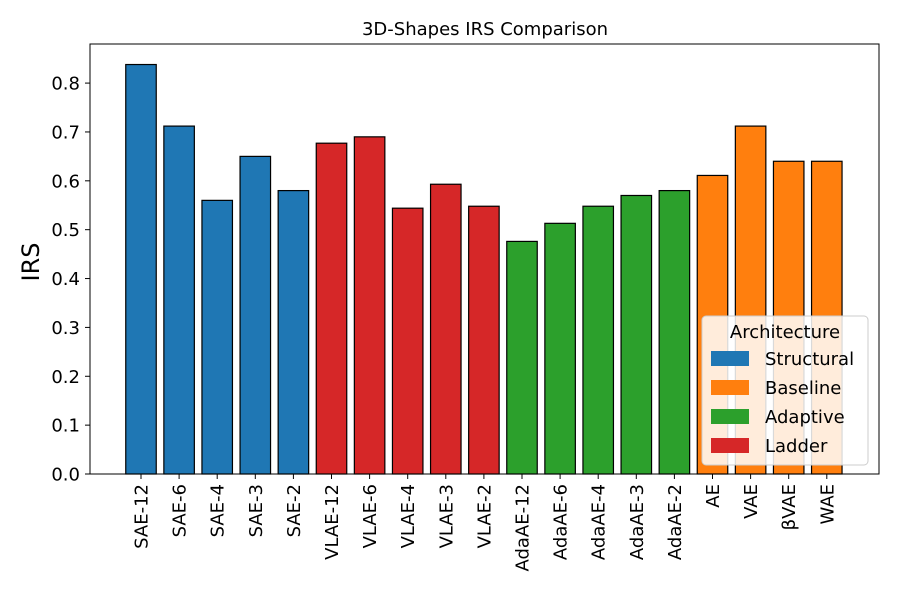  What do you see at coordinates (65, 181) in the screenshot?
I see `y-tick-label: 0.6` at bounding box center [65, 181].